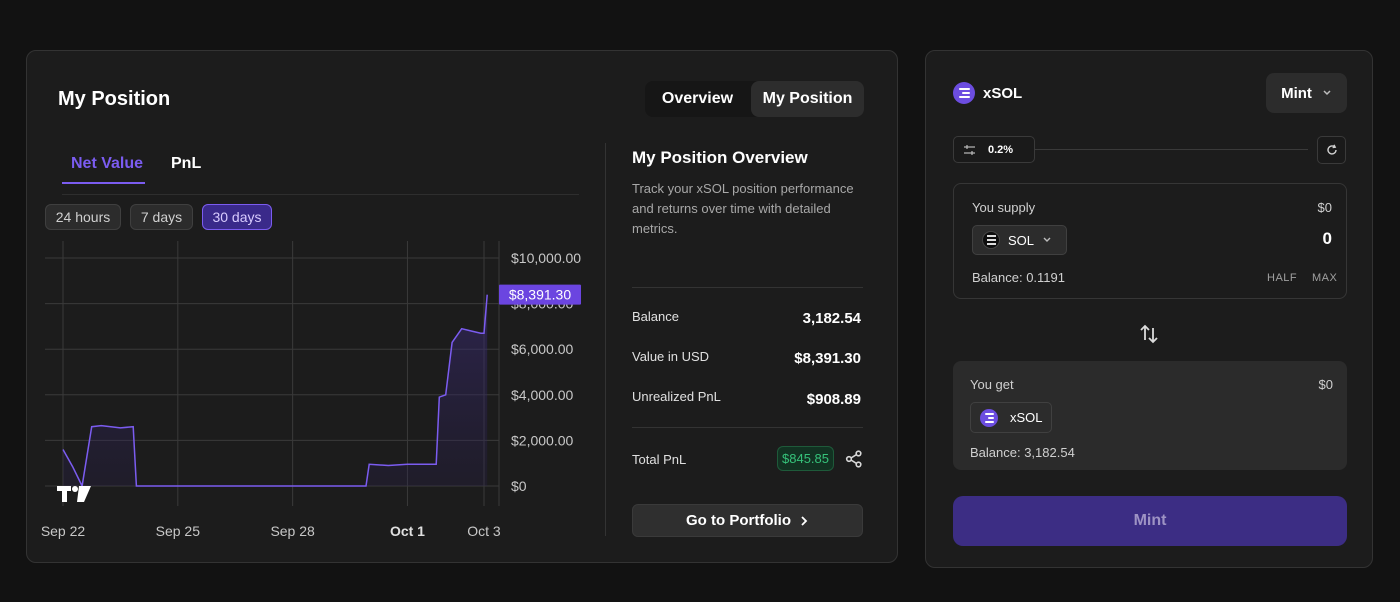 The height and width of the screenshot is (602, 1400). I want to click on range-24-hours: 24 hours, so click(83, 217).